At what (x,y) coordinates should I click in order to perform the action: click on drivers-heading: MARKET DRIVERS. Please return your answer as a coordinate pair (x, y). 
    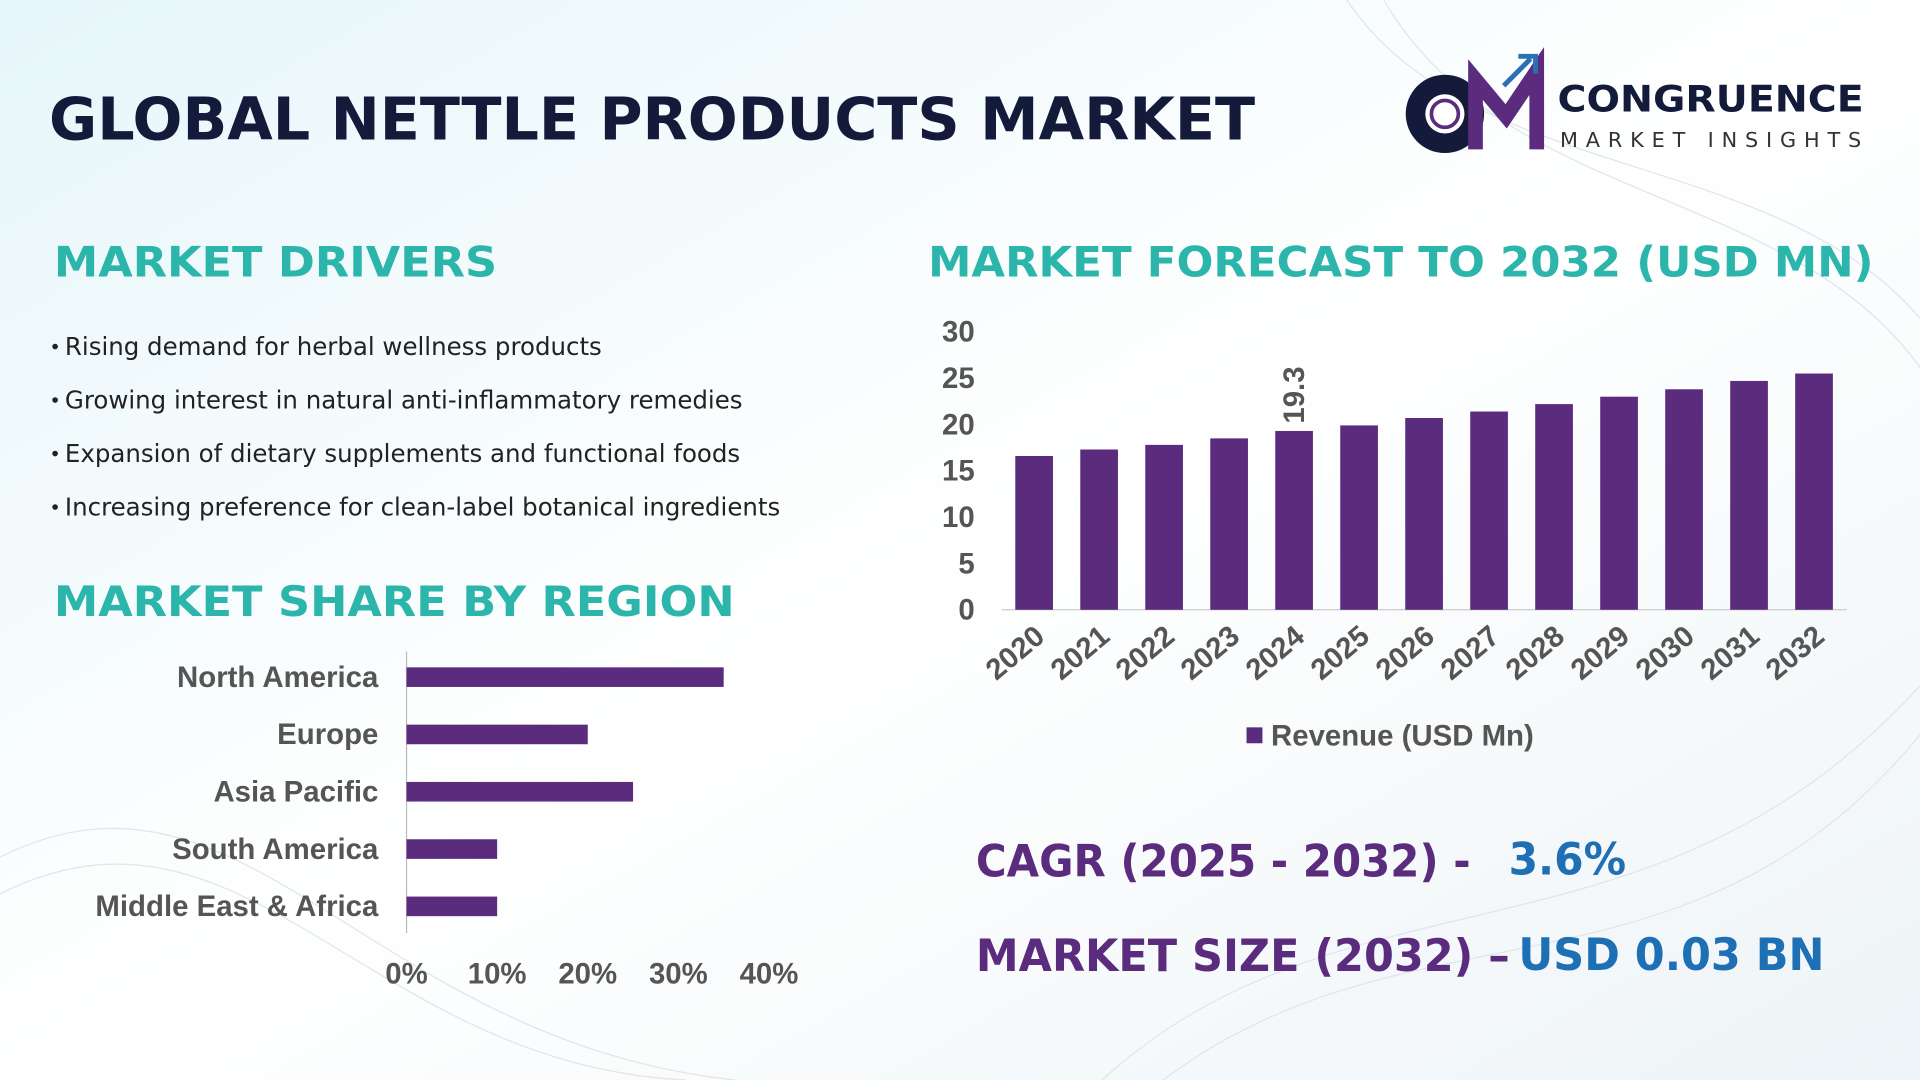
    Looking at the image, I should click on (275, 262).